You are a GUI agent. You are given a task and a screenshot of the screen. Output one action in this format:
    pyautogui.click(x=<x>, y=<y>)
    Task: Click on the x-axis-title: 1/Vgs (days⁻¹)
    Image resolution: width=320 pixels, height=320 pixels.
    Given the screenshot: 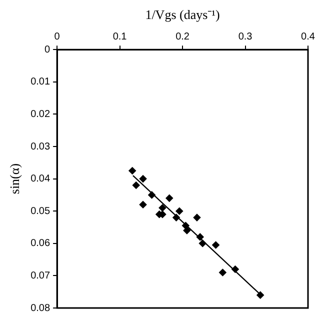 What is the action you would take?
    pyautogui.click(x=182, y=14)
    